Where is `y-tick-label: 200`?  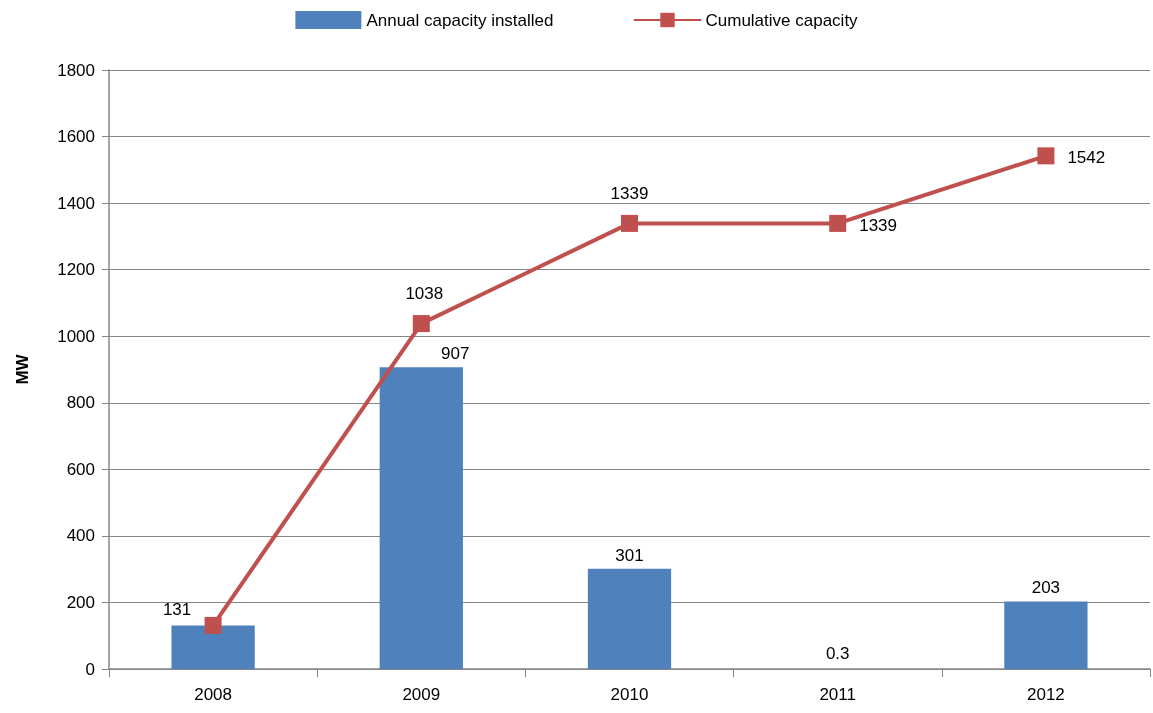 y-tick-label: 200 is located at coordinates (80, 602).